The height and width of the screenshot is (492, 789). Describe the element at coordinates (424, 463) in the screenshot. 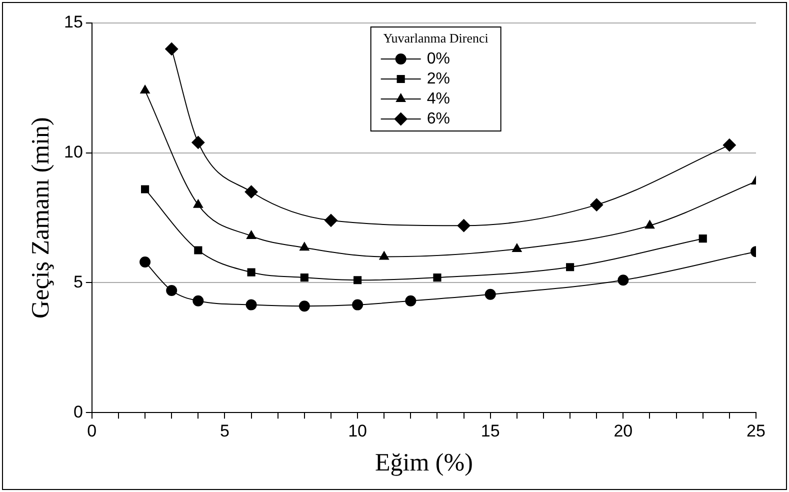

I see `x-axis-title: Eğim (%)` at that location.